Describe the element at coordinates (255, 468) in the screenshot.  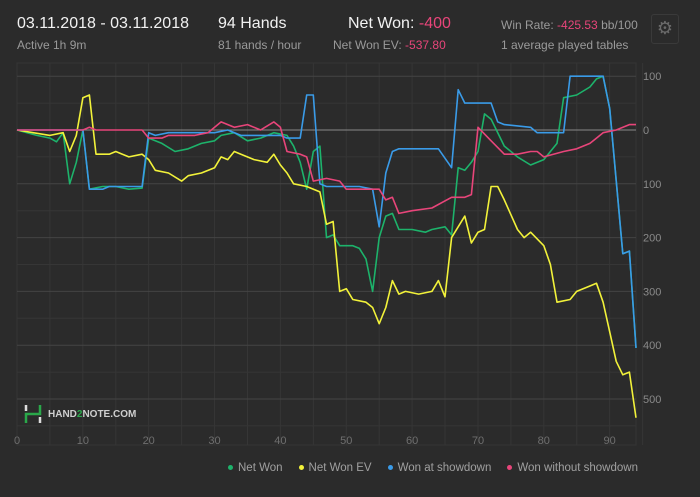
I see `legend-item-net-won: Net Won` at that location.